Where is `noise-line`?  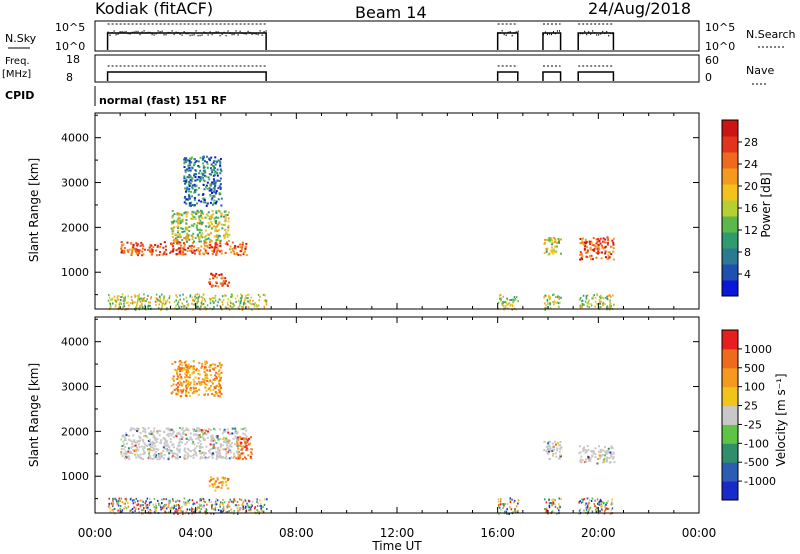
noise-line is located at coordinates (507, 41).